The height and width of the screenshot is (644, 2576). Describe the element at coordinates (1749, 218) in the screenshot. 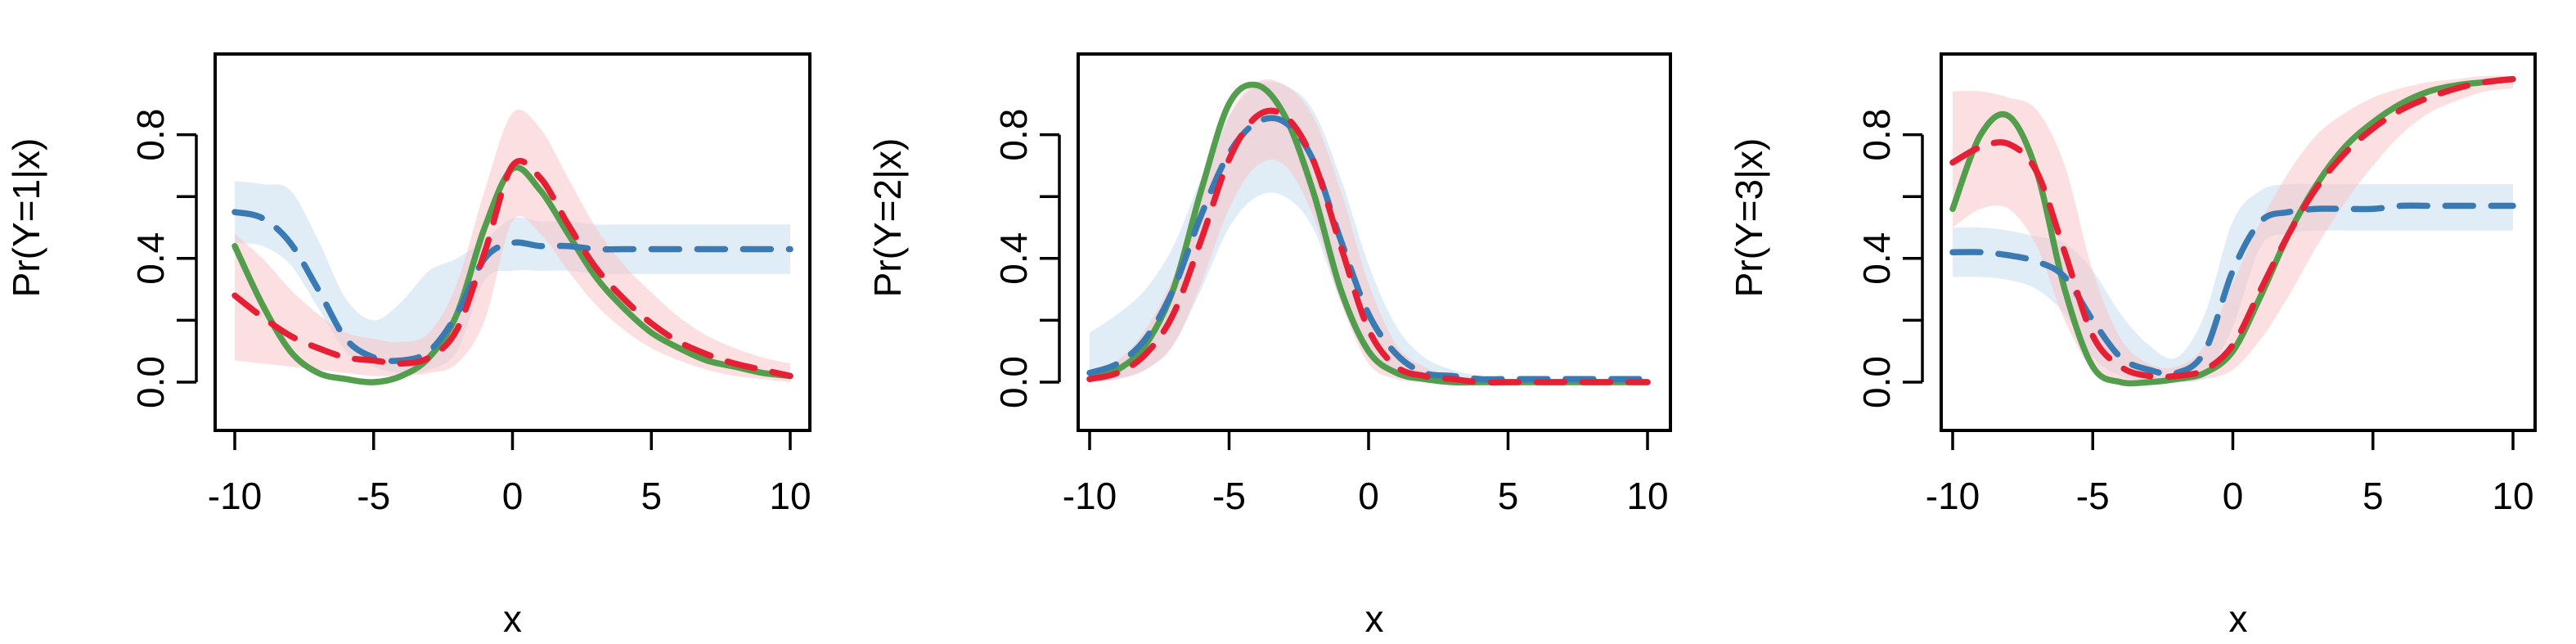

I see `y-axis-label: Pr(Y=3|x)` at that location.